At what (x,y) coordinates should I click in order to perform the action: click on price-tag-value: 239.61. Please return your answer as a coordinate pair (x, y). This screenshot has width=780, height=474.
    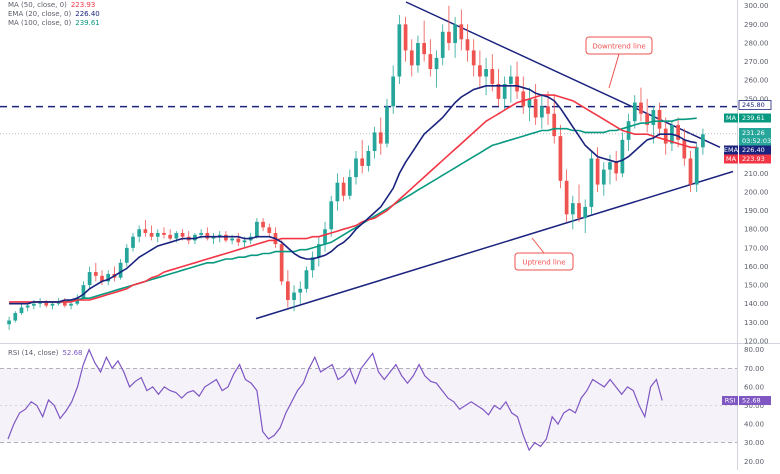
    Looking at the image, I should click on (753, 118).